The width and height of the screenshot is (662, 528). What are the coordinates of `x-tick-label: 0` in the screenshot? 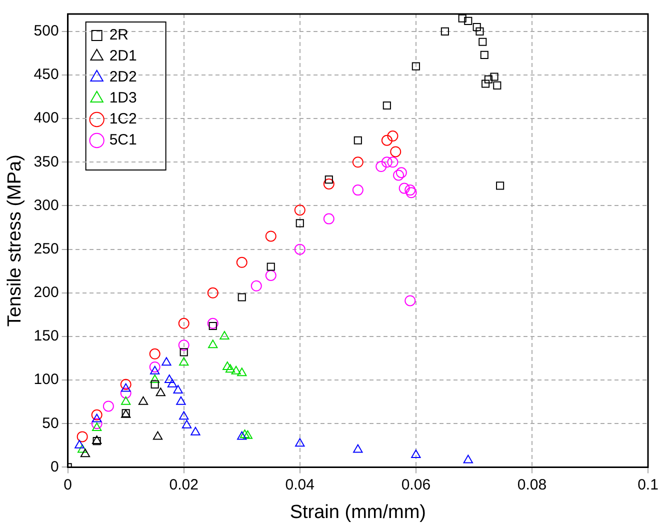 It's located at (68, 485).